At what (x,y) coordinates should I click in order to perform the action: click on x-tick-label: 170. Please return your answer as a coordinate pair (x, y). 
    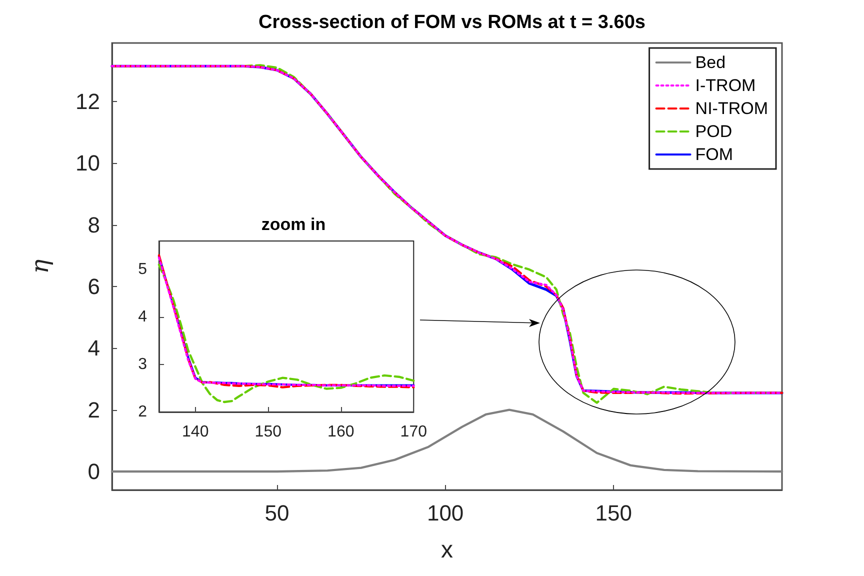
    Looking at the image, I should click on (414, 432).